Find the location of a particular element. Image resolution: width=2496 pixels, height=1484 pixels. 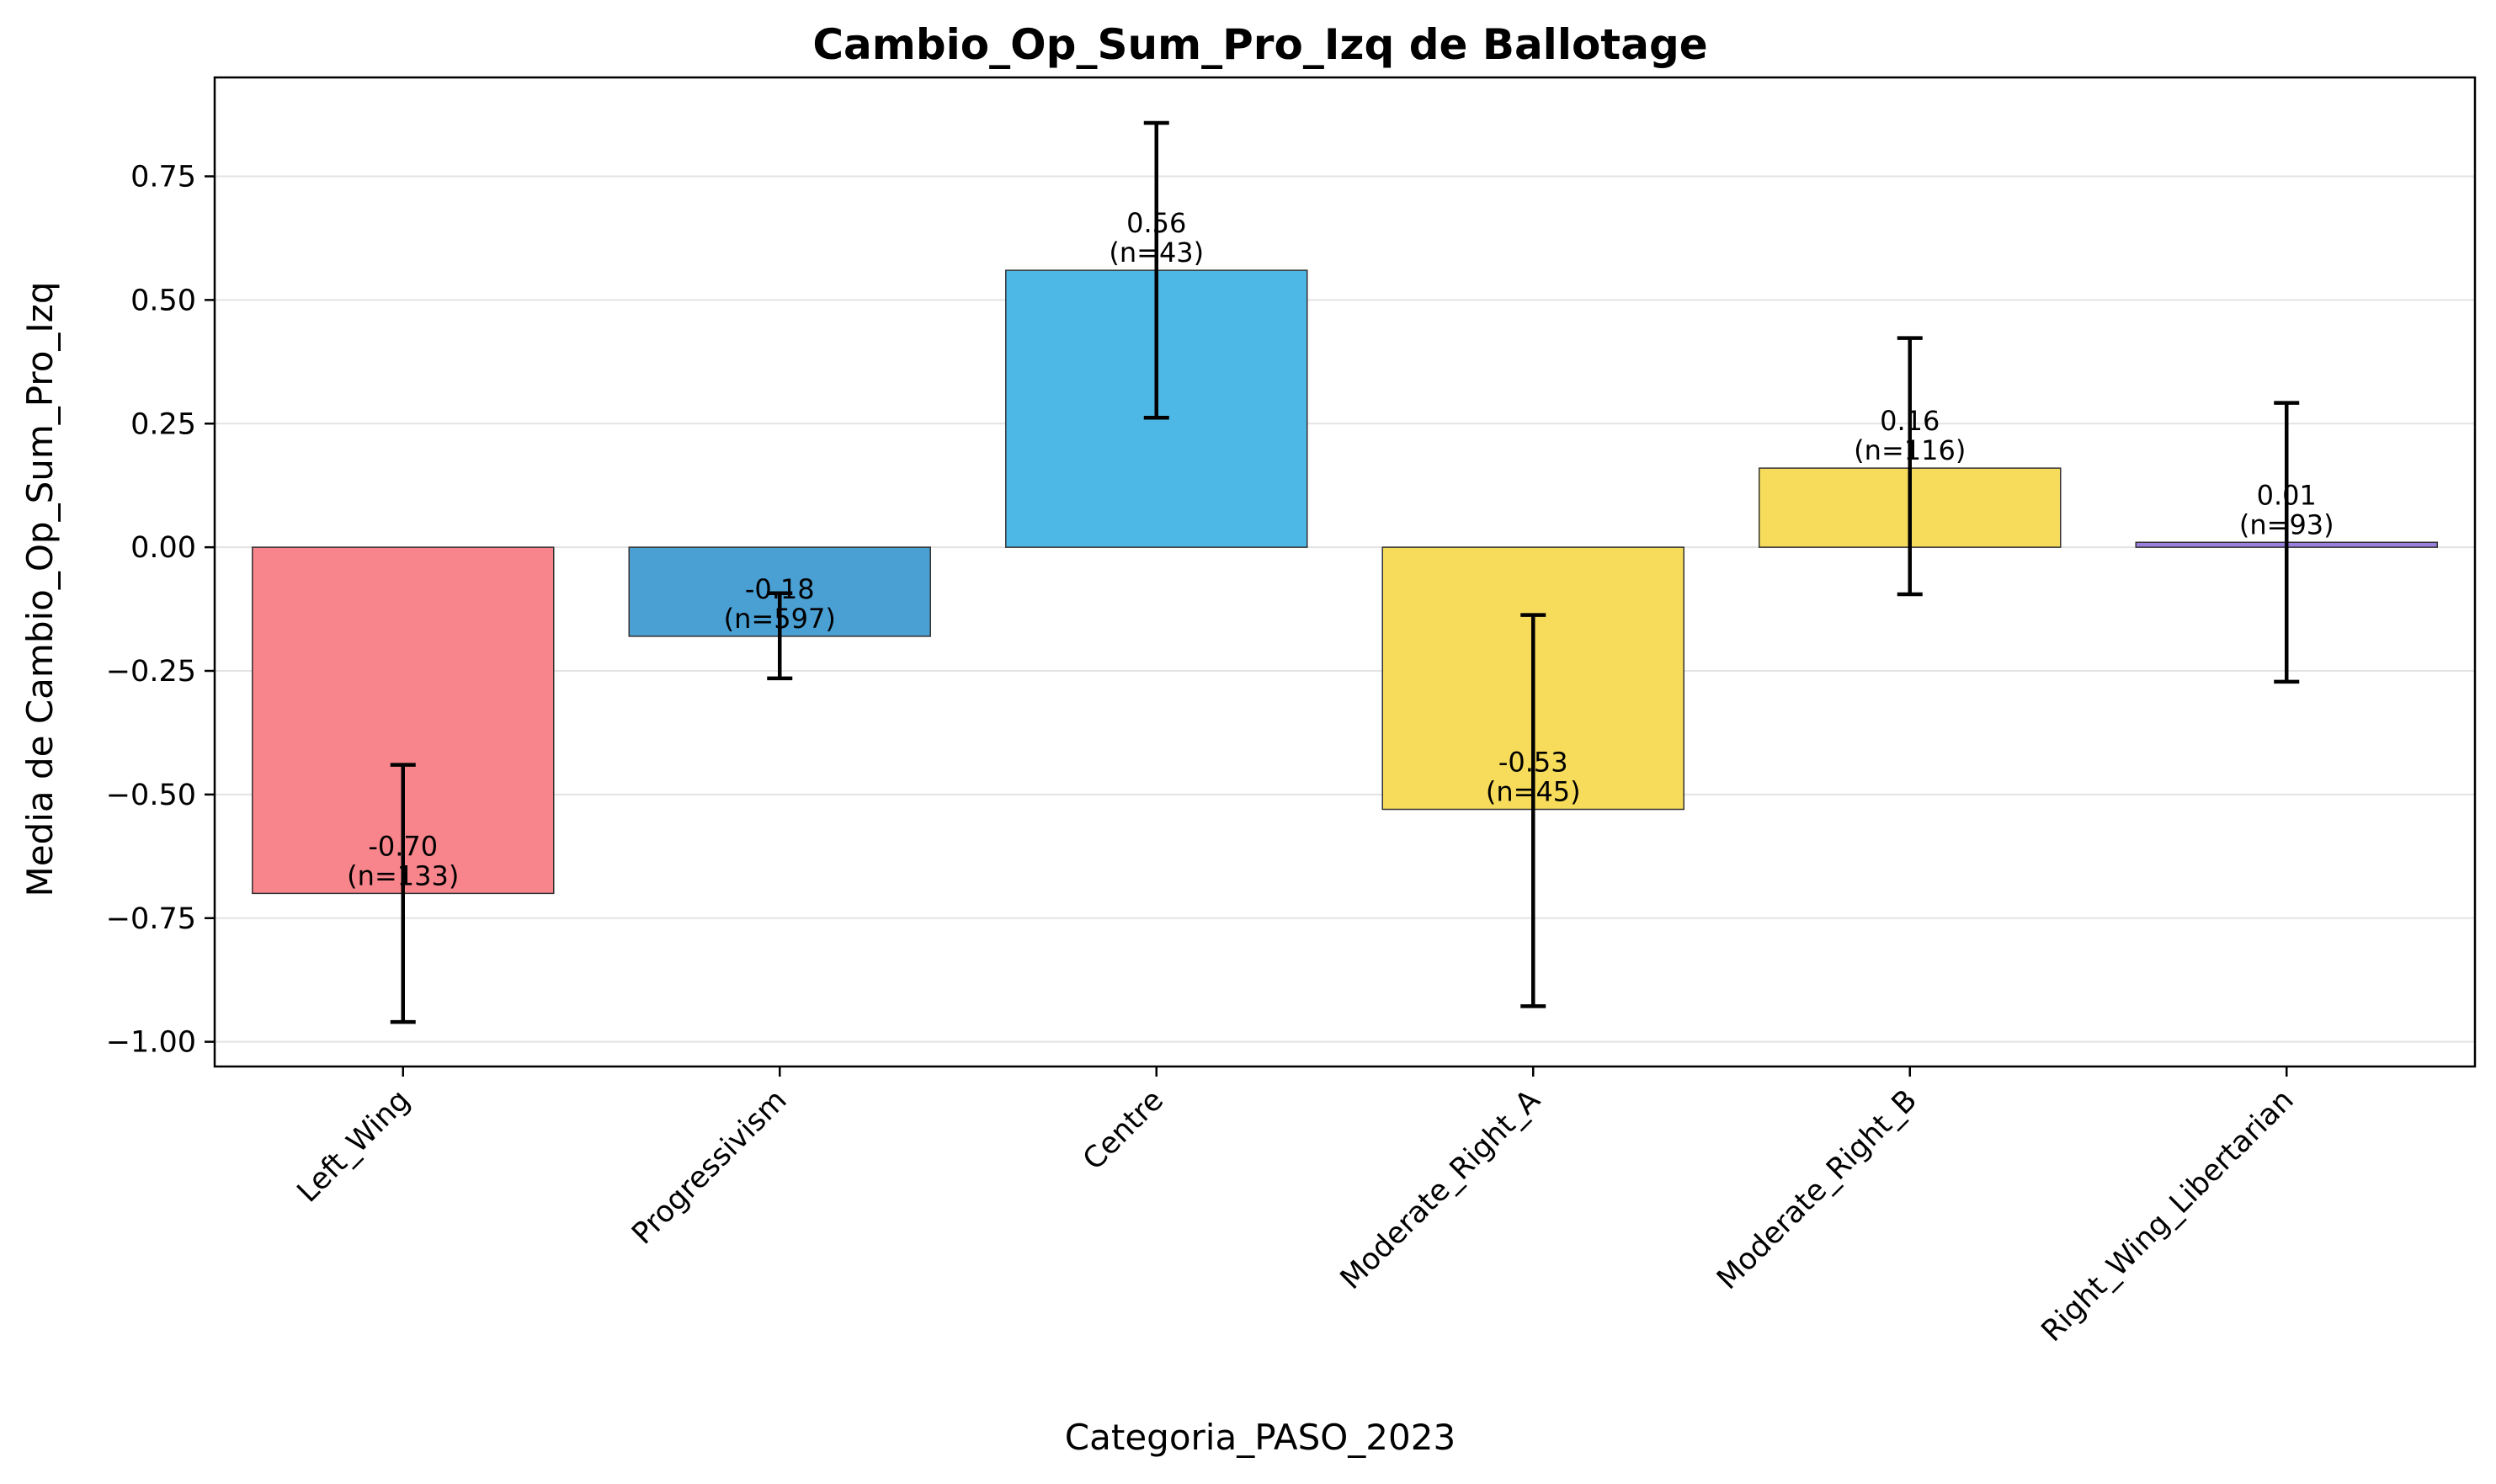

value-label: 0.56 is located at coordinates (1156, 223).